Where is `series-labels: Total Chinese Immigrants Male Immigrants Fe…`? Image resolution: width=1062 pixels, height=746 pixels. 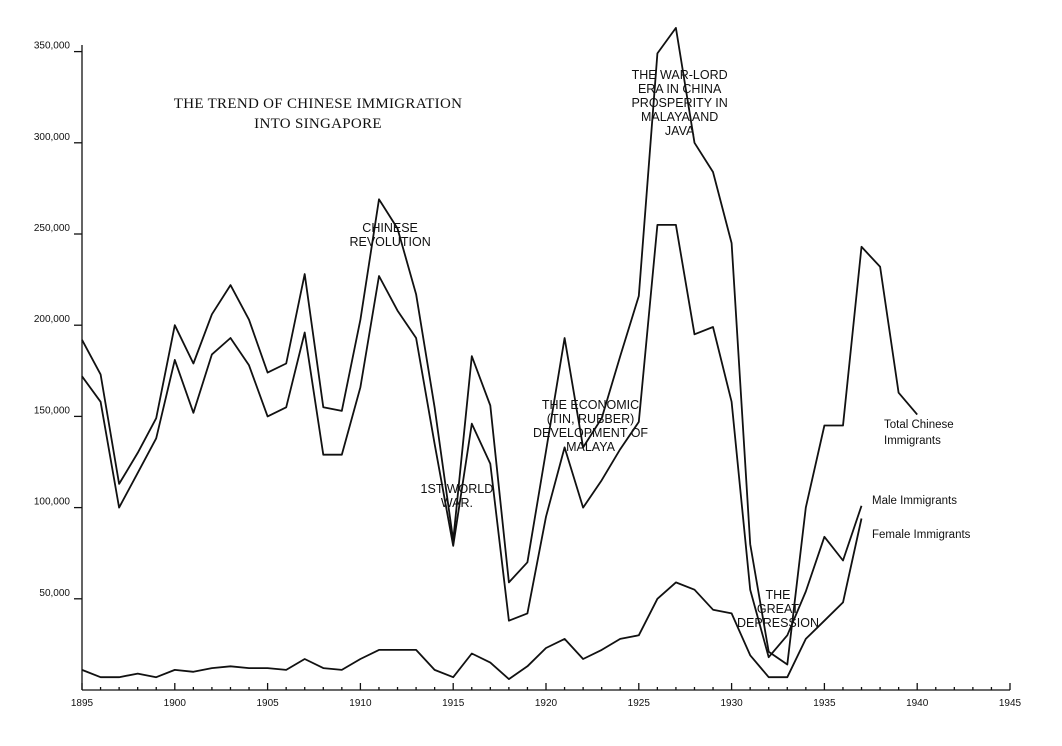 series-labels: Total Chinese Immigrants Male Immigrants Fe… is located at coordinates (921, 480).